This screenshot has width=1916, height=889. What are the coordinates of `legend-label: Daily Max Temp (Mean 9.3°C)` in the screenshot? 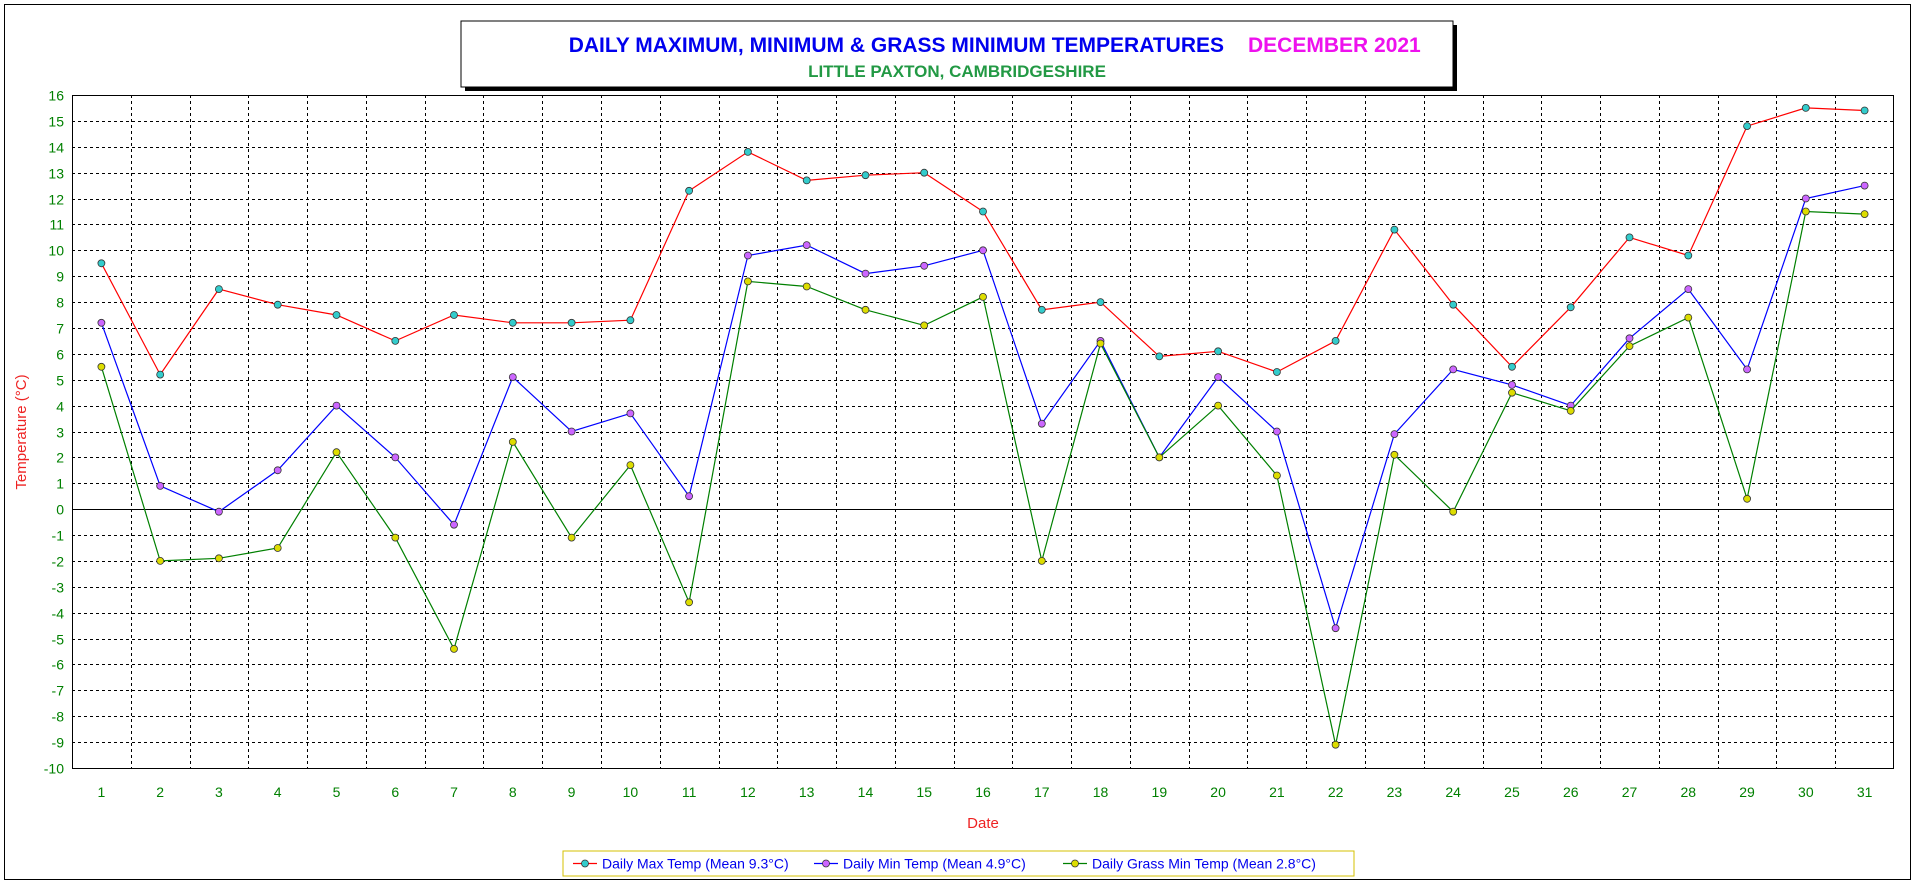 It's located at (695, 864).